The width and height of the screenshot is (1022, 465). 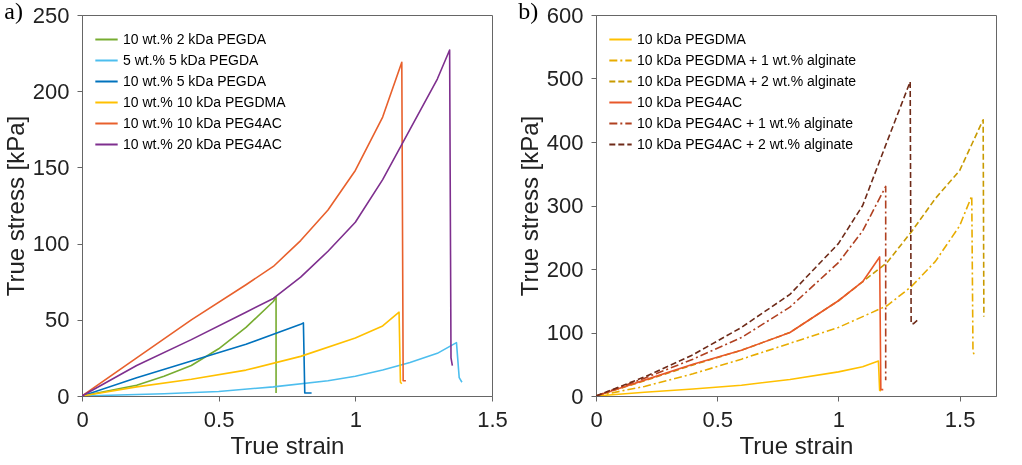 I want to click on y-tick-label: 150, so click(x=51, y=167).